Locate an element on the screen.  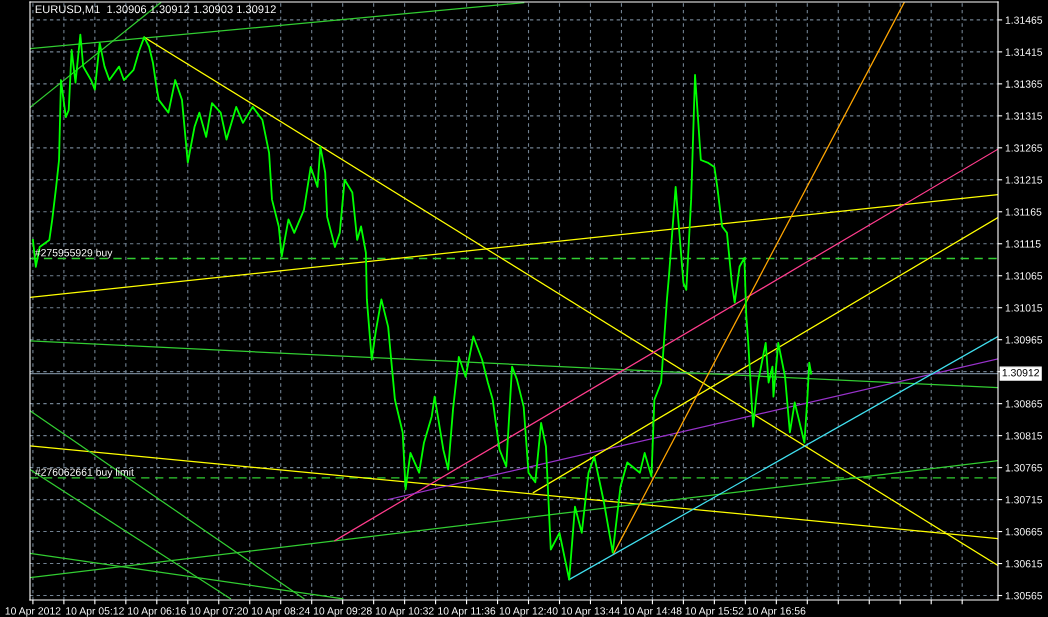
x-tick-label: 10 Apr 14:48 is located at coordinates (652, 612).